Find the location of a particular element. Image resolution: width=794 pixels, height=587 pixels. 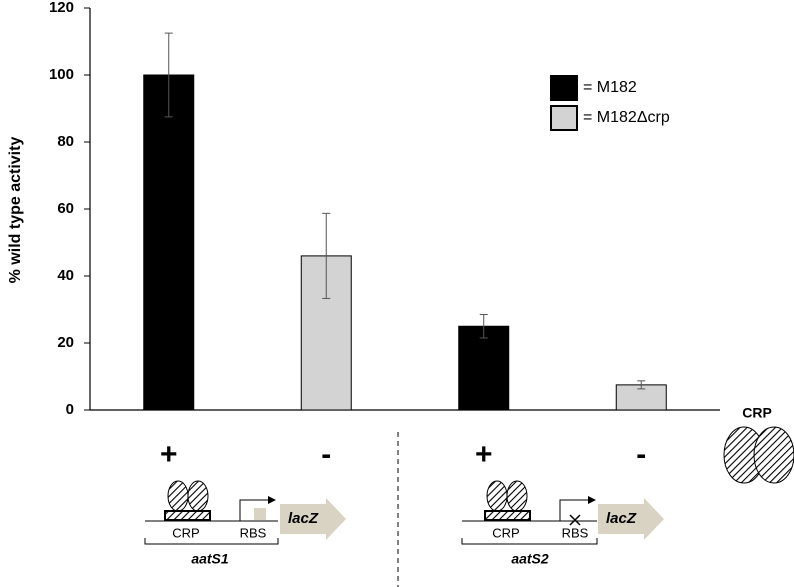

construct-name: aatS2 is located at coordinates (530, 559).